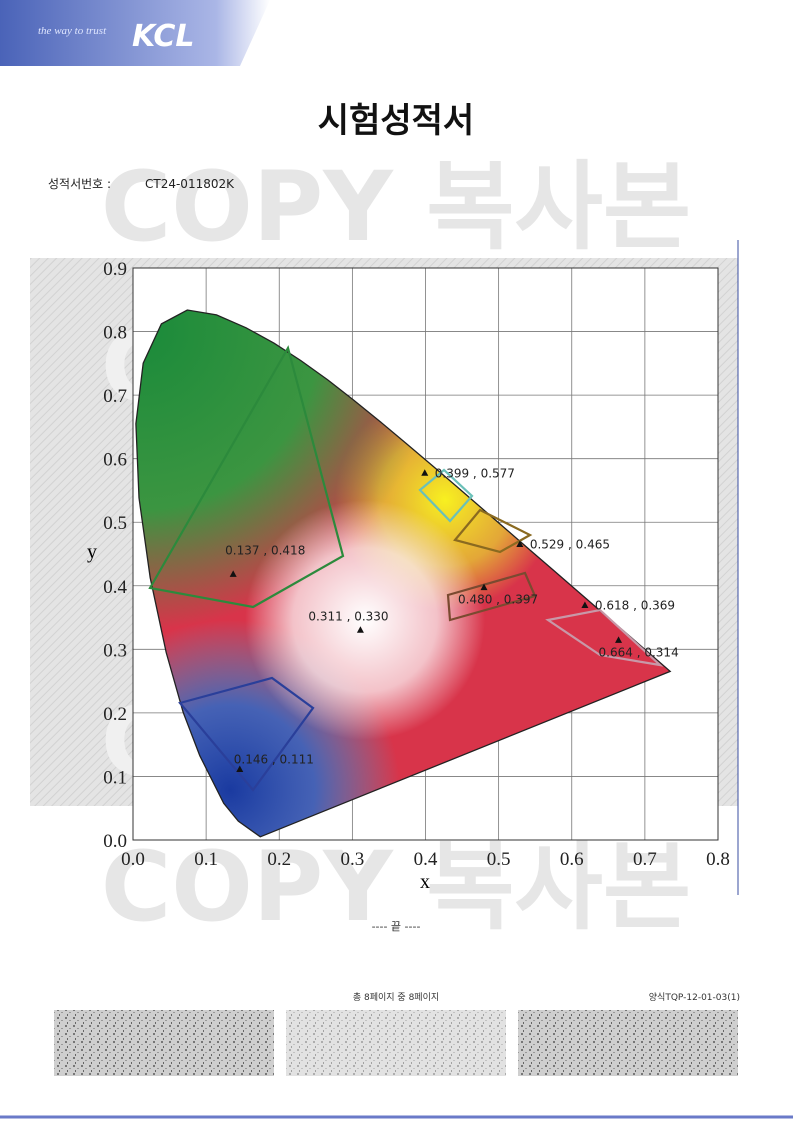 The image size is (793, 1122). Describe the element at coordinates (475, 473) in the screenshot. I see `data-label: 0.399 , 0.577` at that location.